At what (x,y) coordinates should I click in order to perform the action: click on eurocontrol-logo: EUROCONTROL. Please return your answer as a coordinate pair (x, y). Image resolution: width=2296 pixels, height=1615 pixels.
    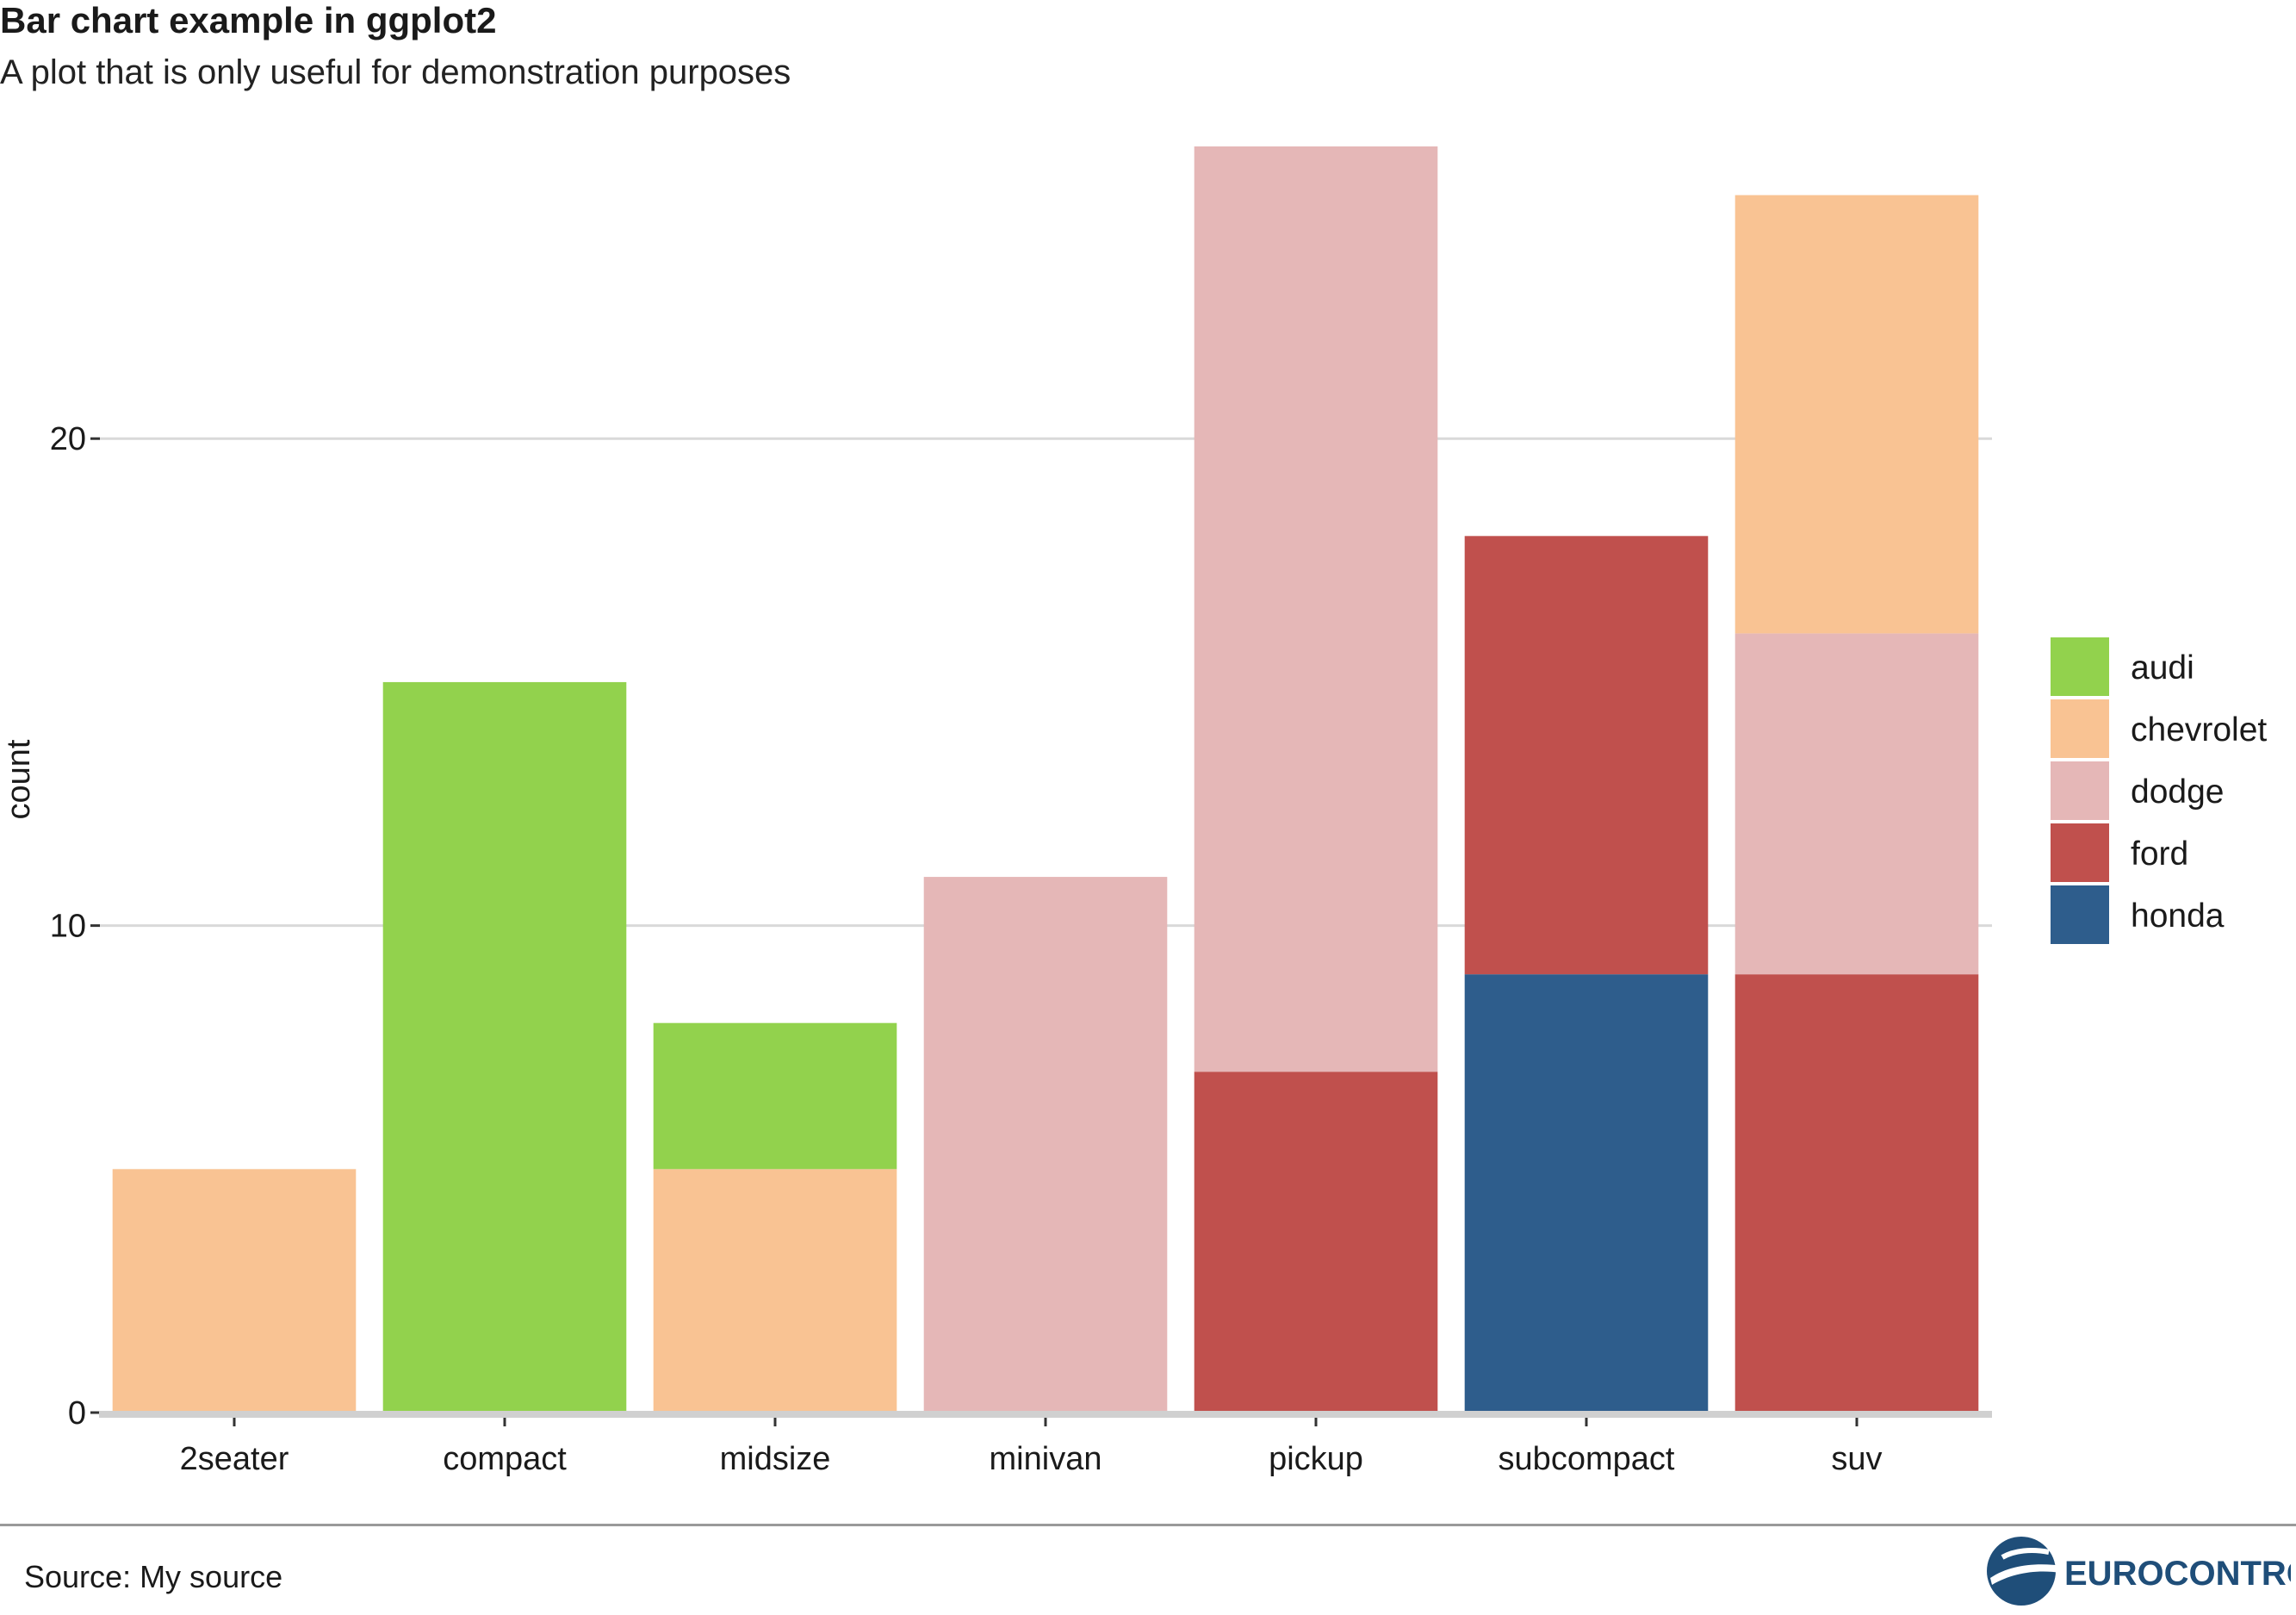
    Looking at the image, I should click on (2139, 1571).